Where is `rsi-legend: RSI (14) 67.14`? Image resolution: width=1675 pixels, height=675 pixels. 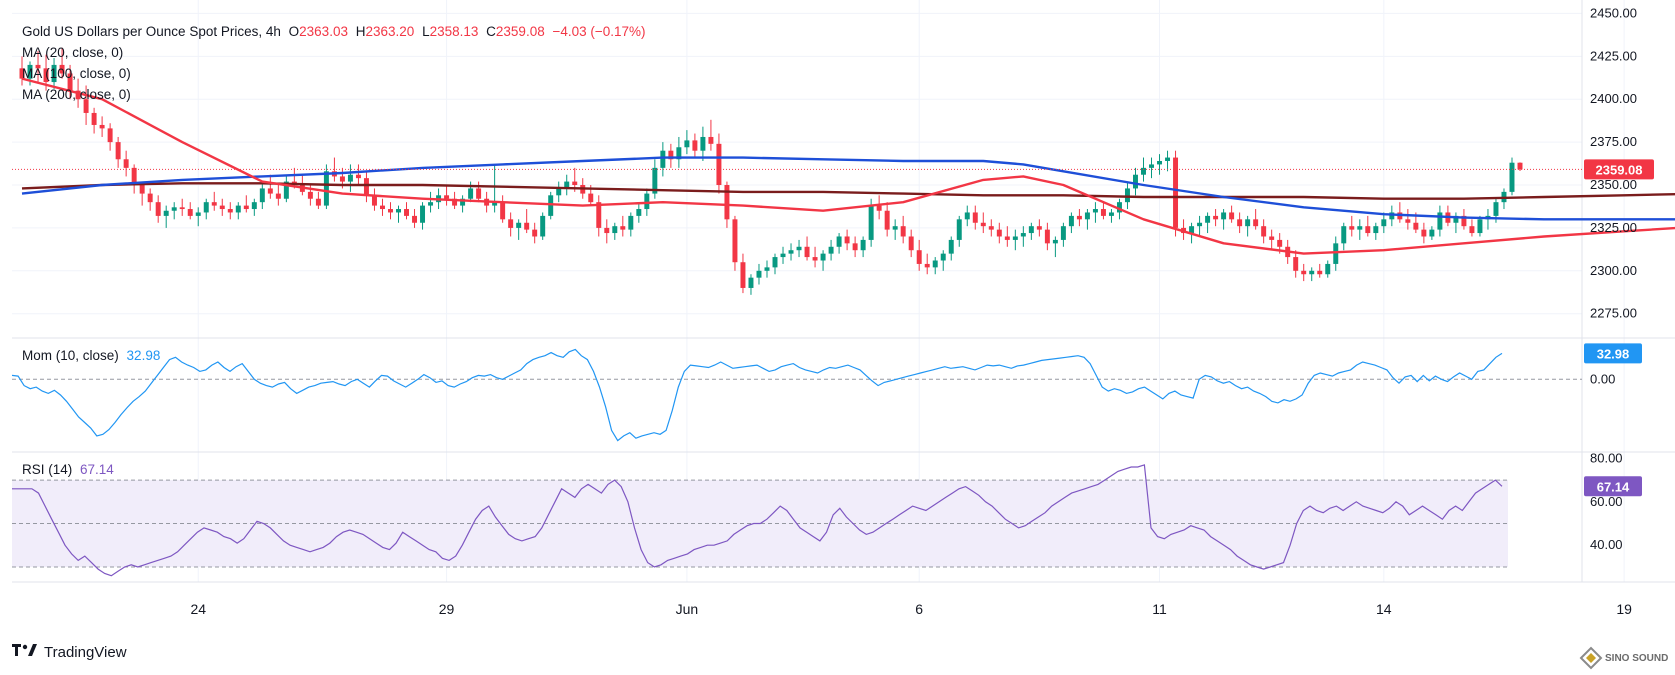 rsi-legend: RSI (14) 67.14 is located at coordinates (70, 469).